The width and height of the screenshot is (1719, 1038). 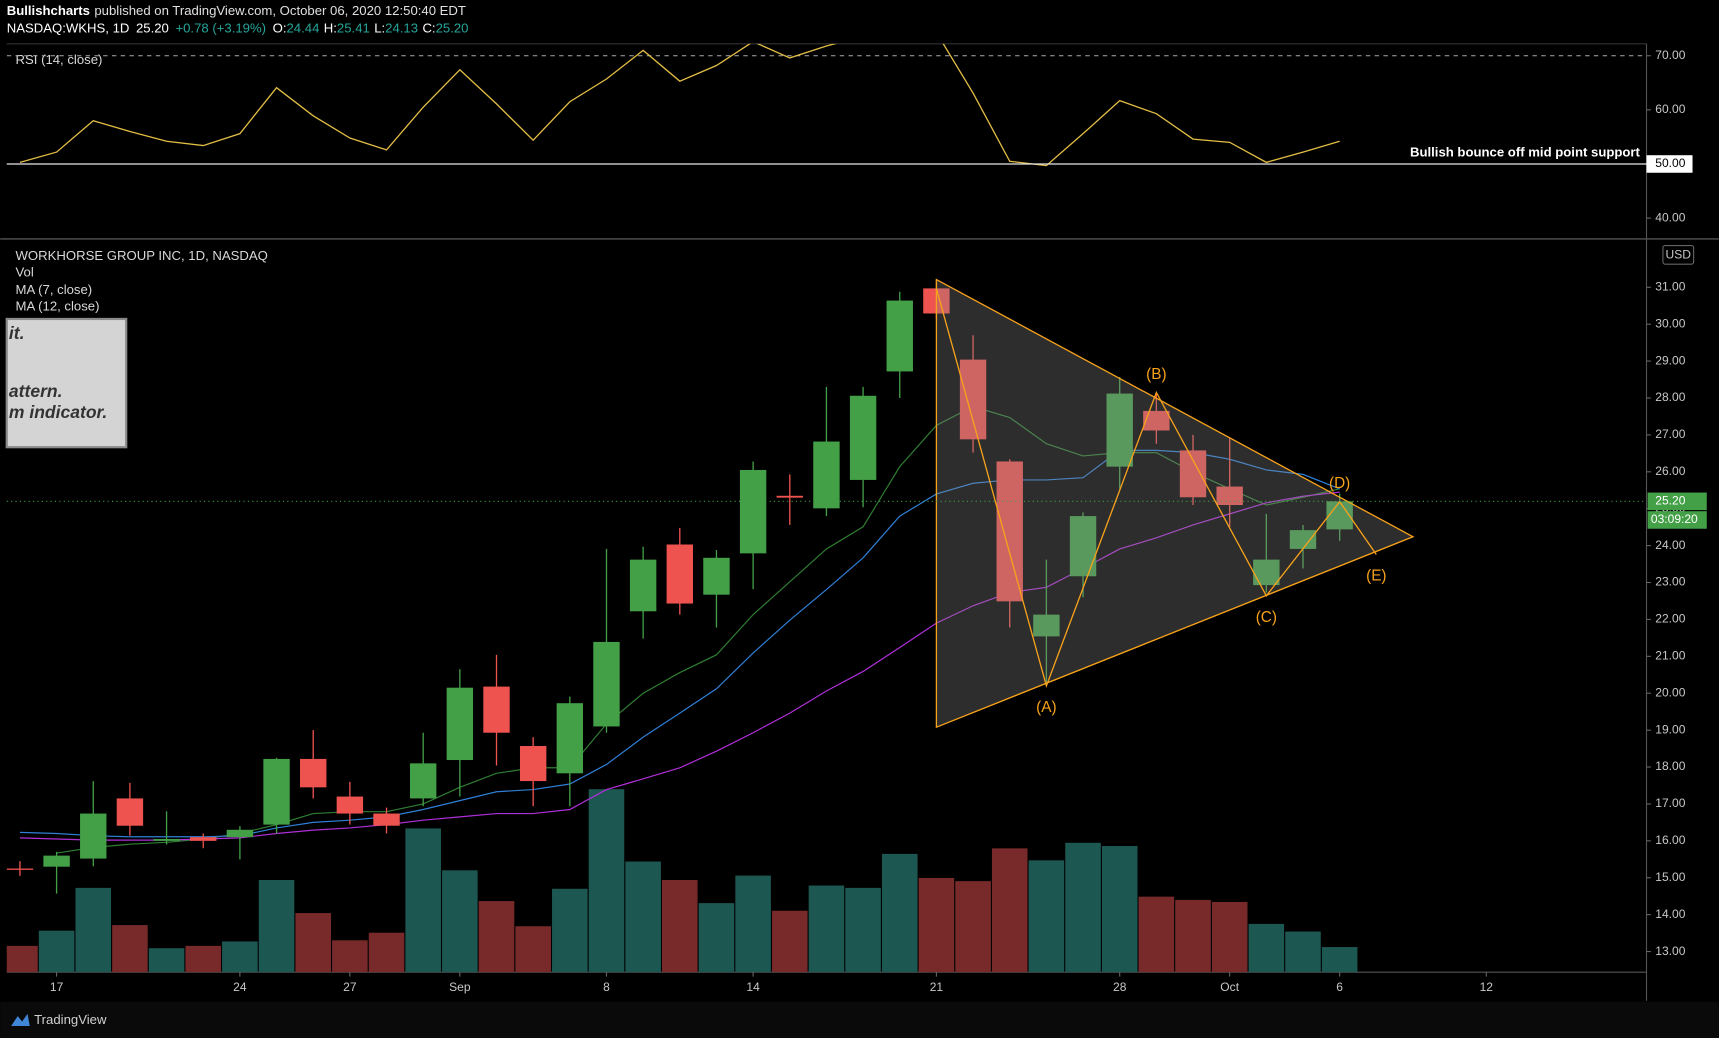 I want to click on countdown-box, so click(x=1677, y=520).